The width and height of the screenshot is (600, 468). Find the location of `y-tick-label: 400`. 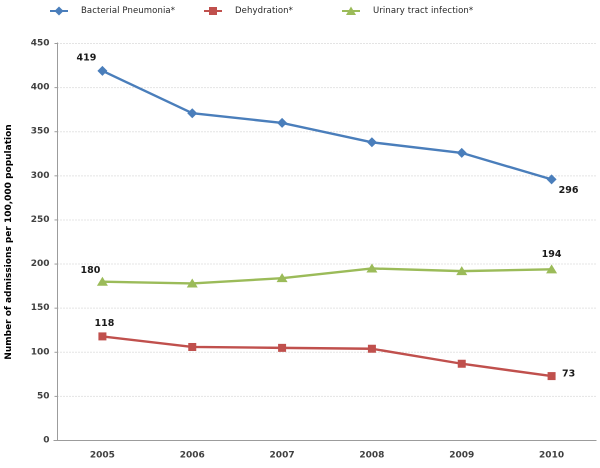

y-tick-label: 400 is located at coordinates (40, 88).